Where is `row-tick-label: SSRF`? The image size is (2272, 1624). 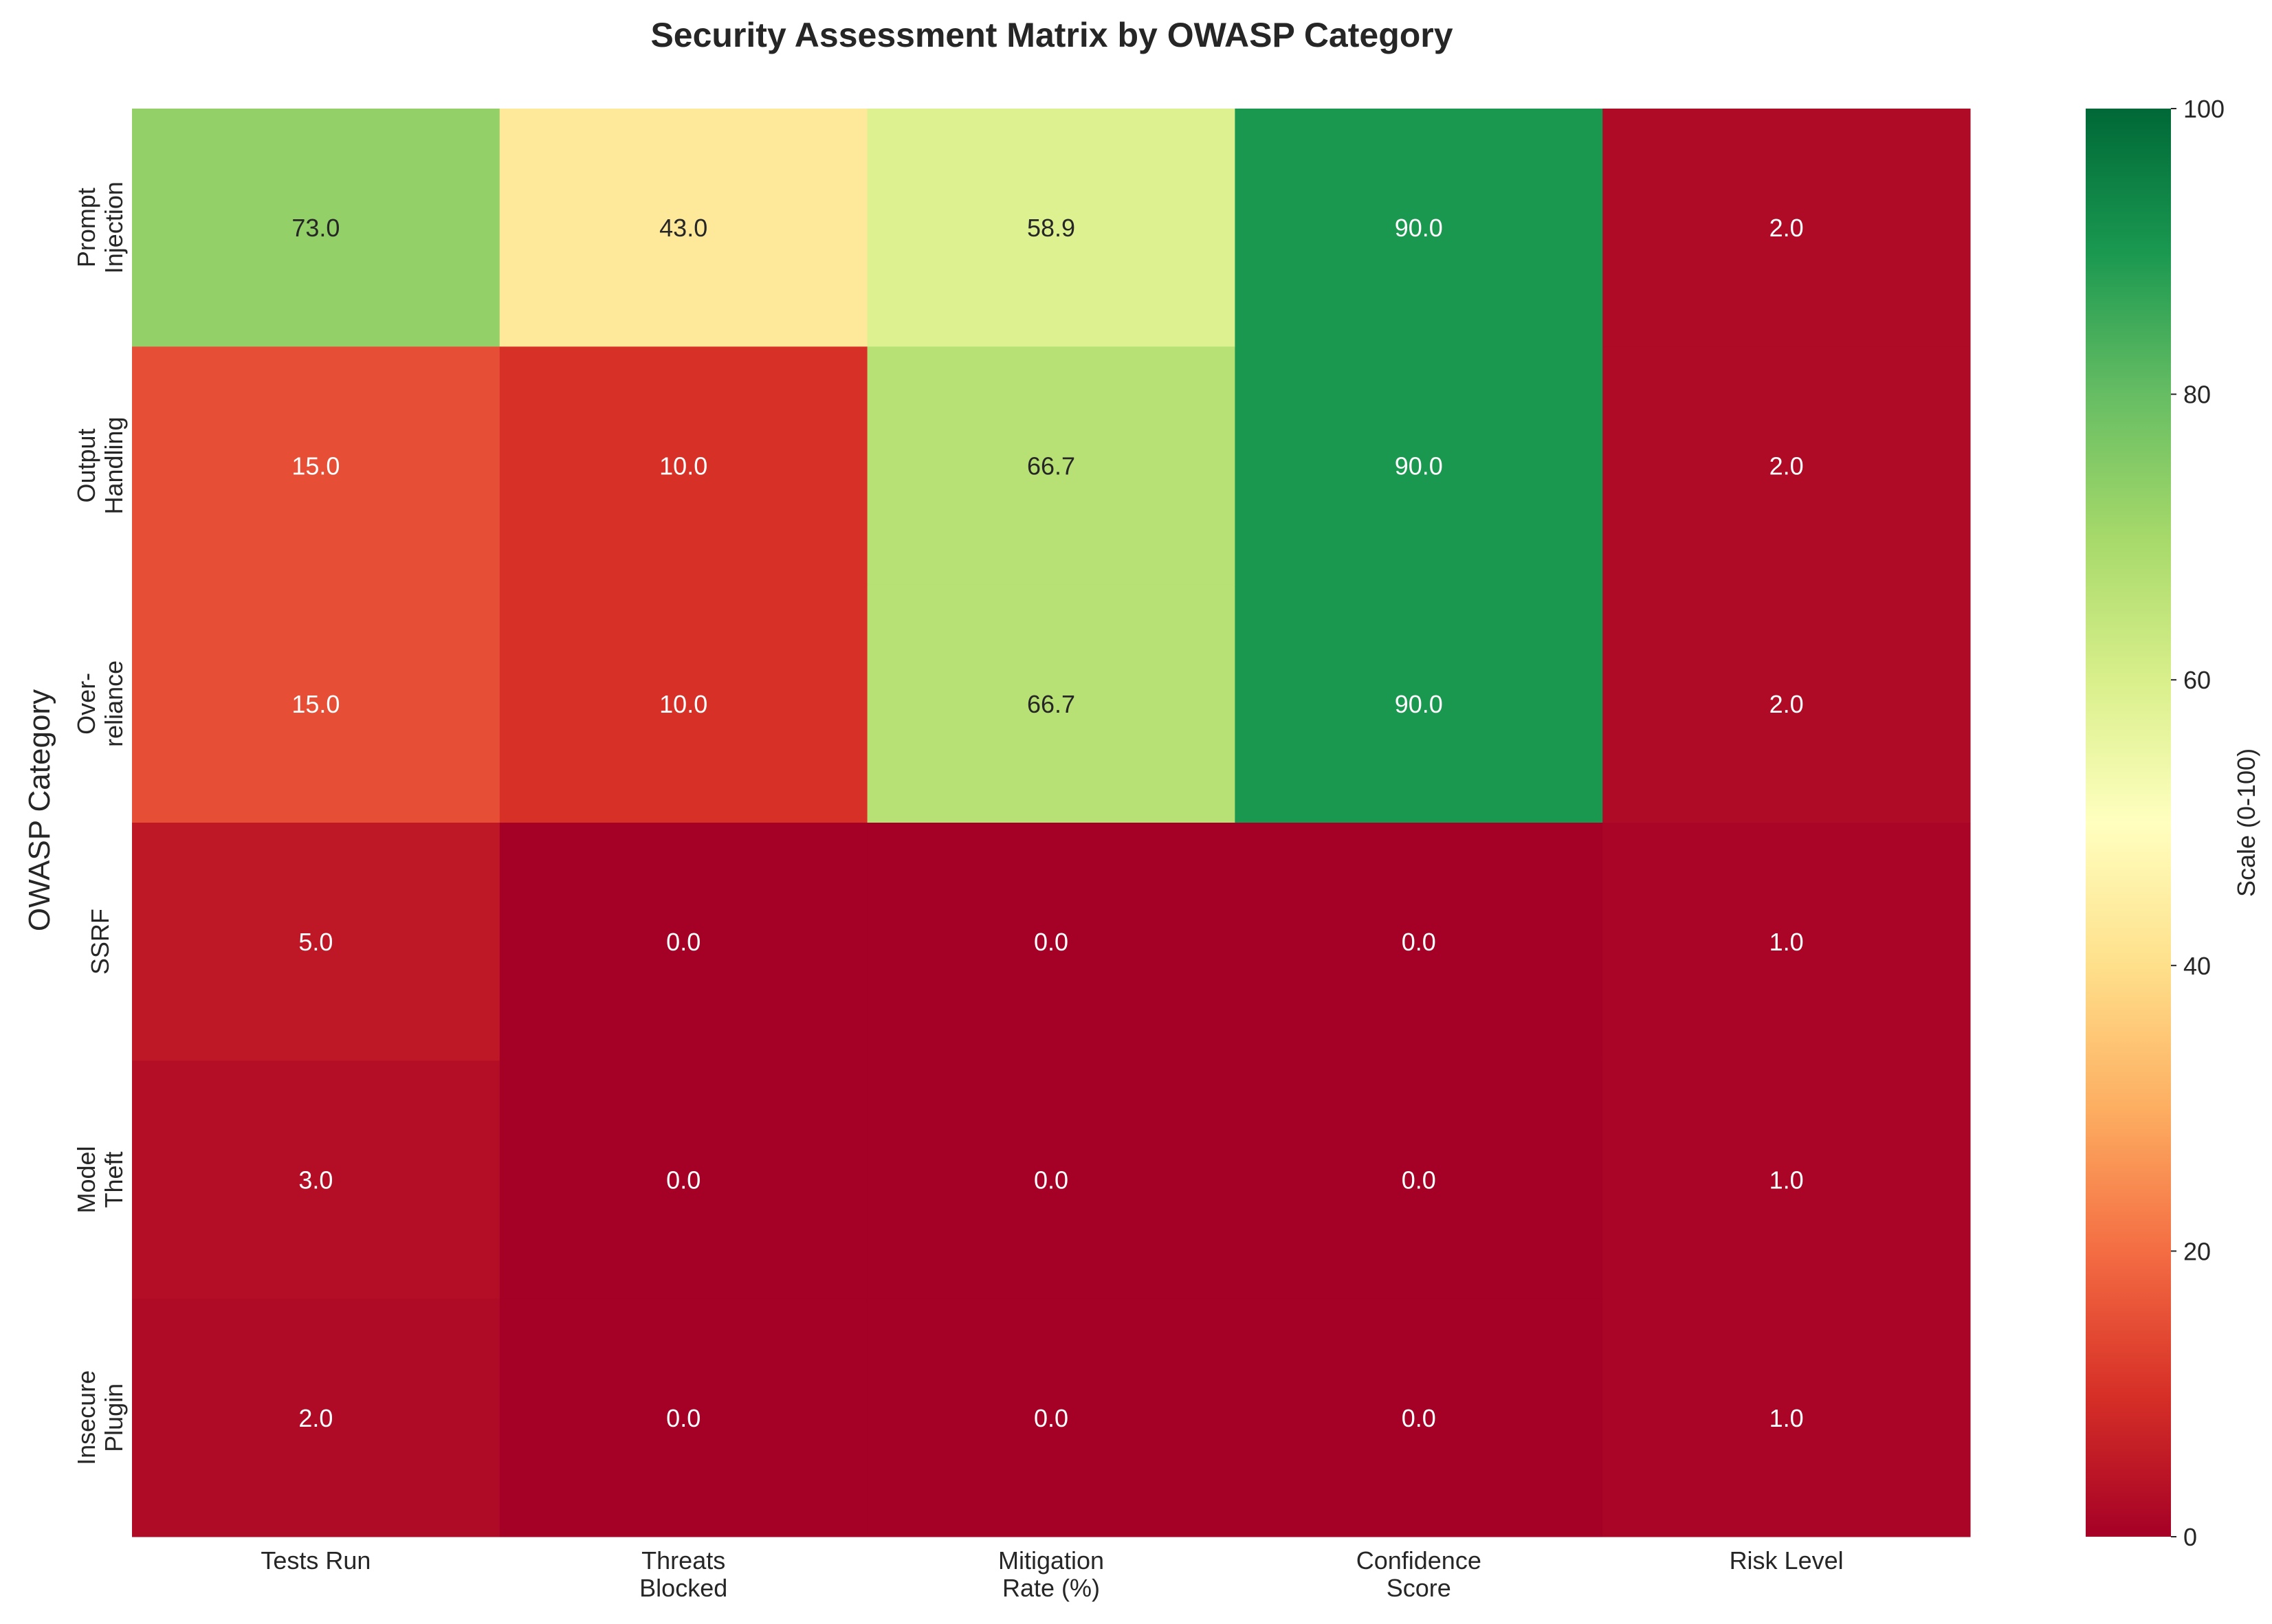
row-tick-label: SSRF is located at coordinates (100, 942).